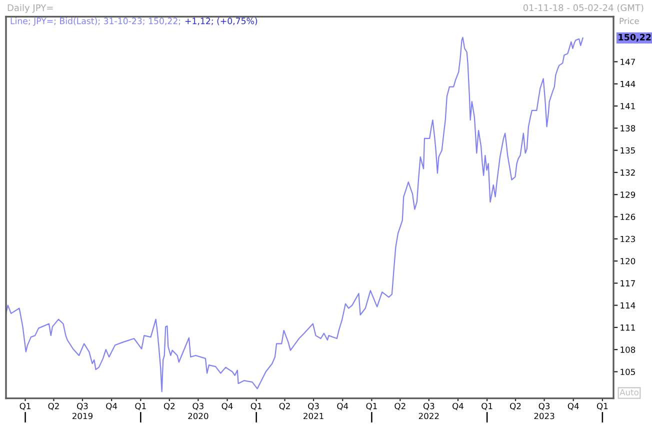 The image size is (652, 440). Describe the element at coordinates (628, 217) in the screenshot. I see `y-tick-label: 126` at that location.